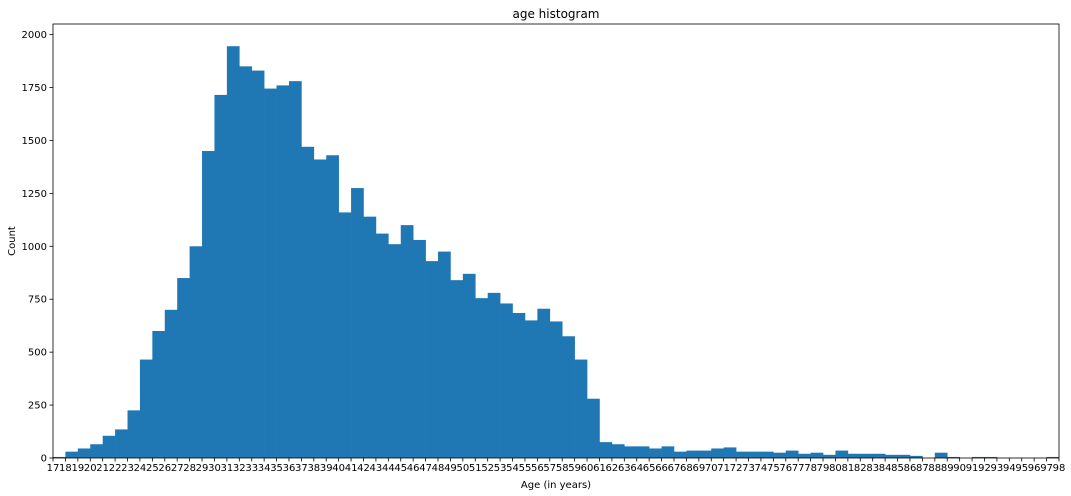 The width and height of the screenshot is (1071, 496). Describe the element at coordinates (847, 468) in the screenshot. I see `x-tick-label: 81` at that location.